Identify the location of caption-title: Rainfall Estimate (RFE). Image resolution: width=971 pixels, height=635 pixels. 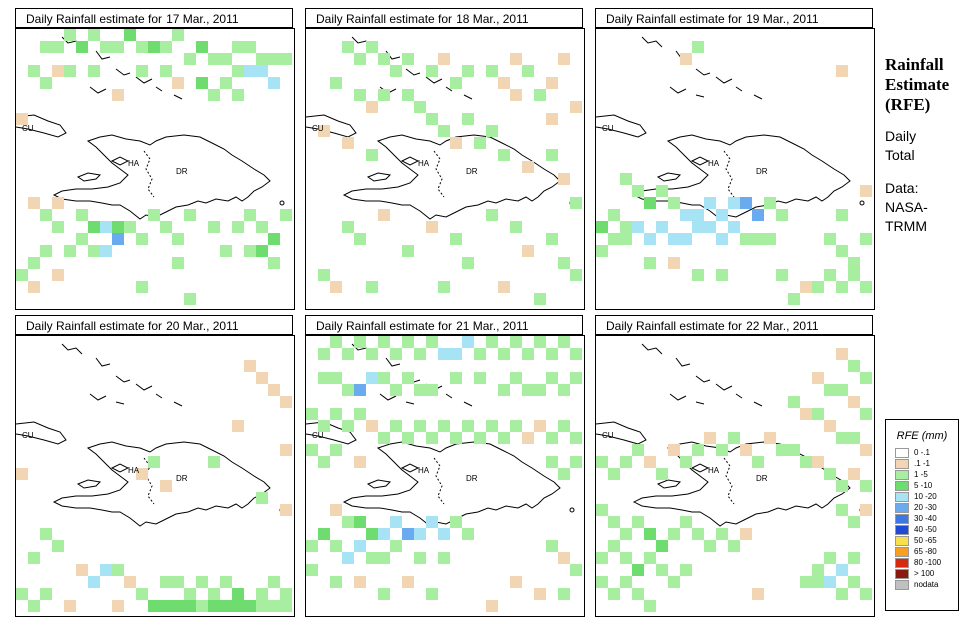
(917, 84).